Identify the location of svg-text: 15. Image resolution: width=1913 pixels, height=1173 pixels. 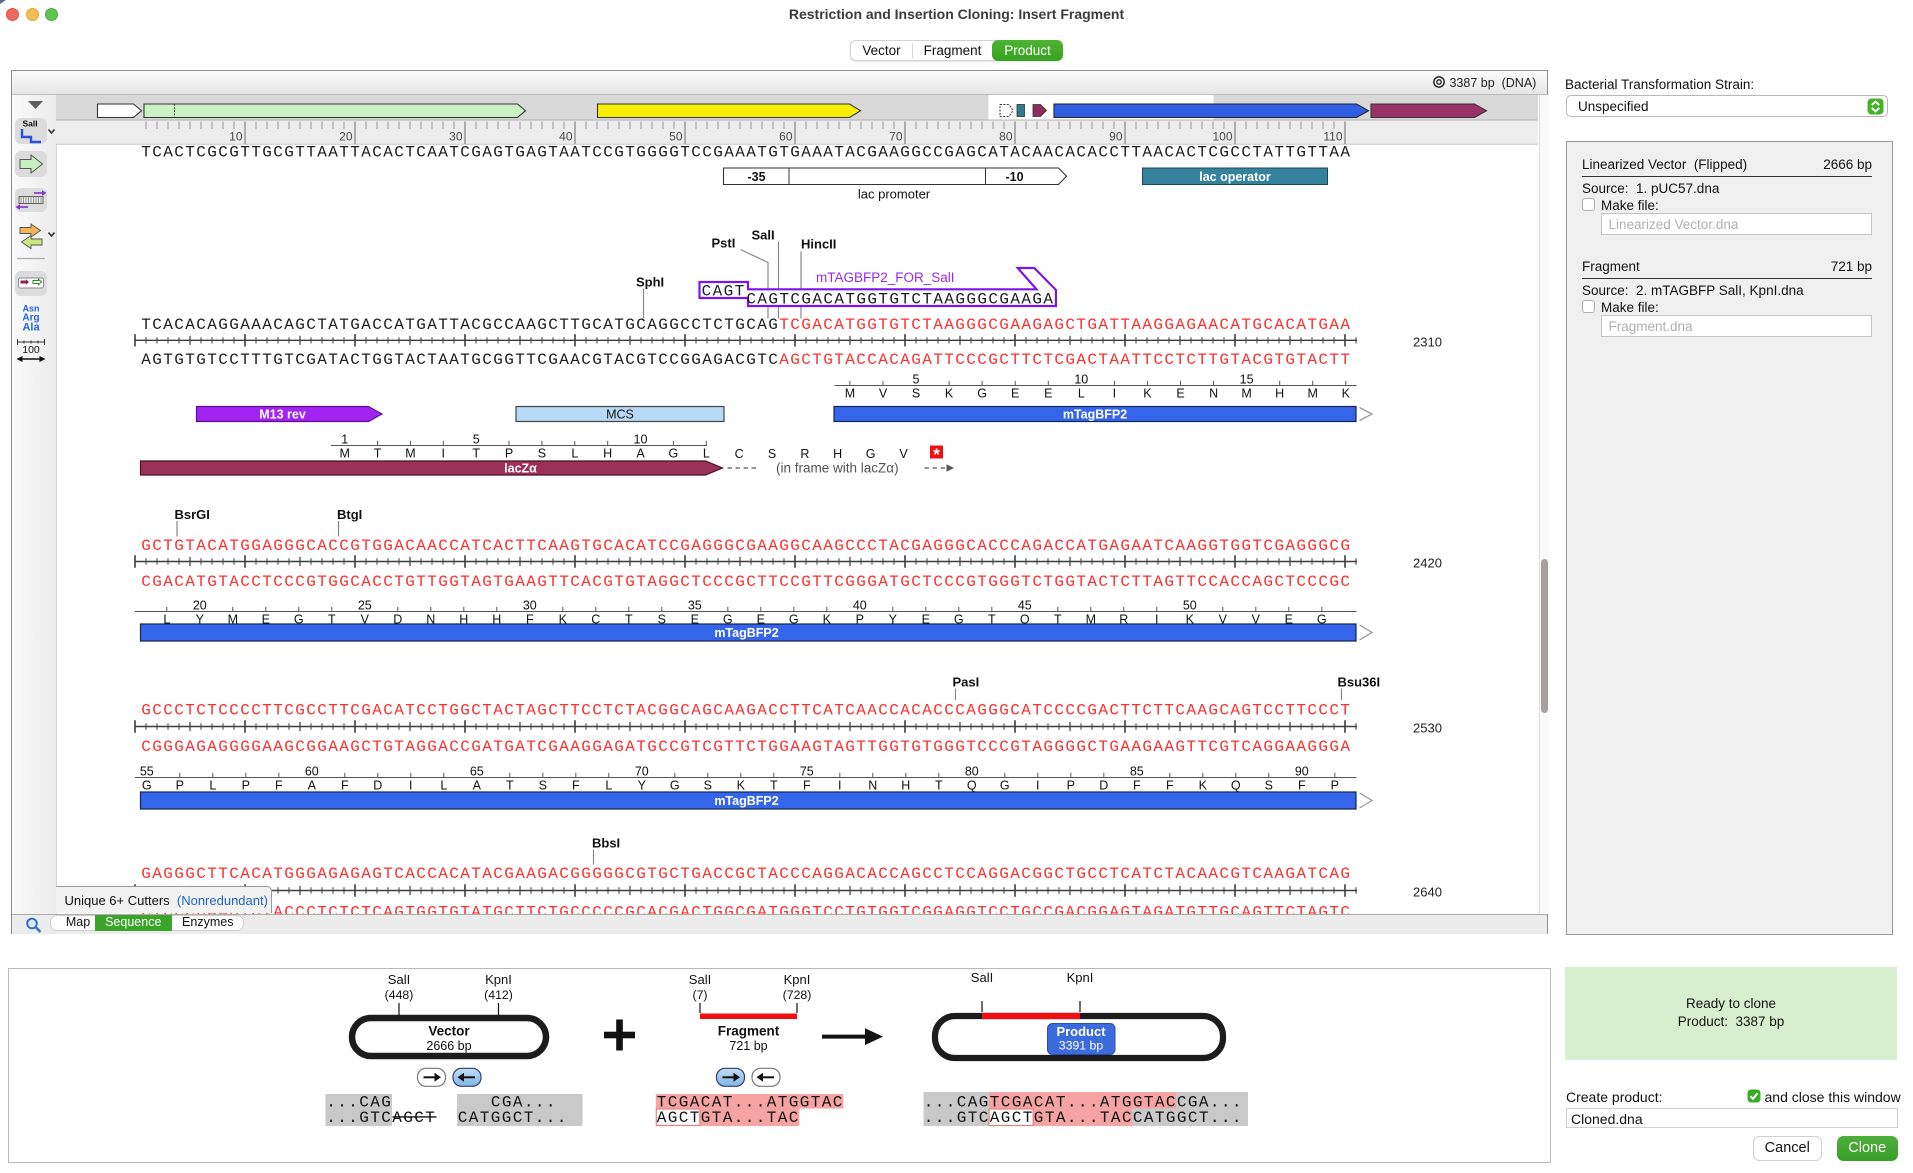
(1246, 379).